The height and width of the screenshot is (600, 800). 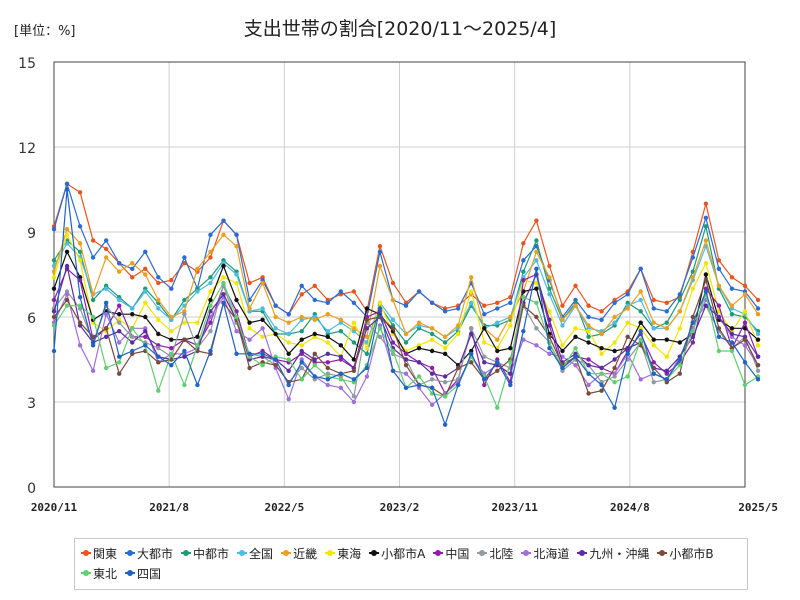 What do you see at coordinates (501, 553) in the screenshot?
I see `legend-label: 北陸` at bounding box center [501, 553].